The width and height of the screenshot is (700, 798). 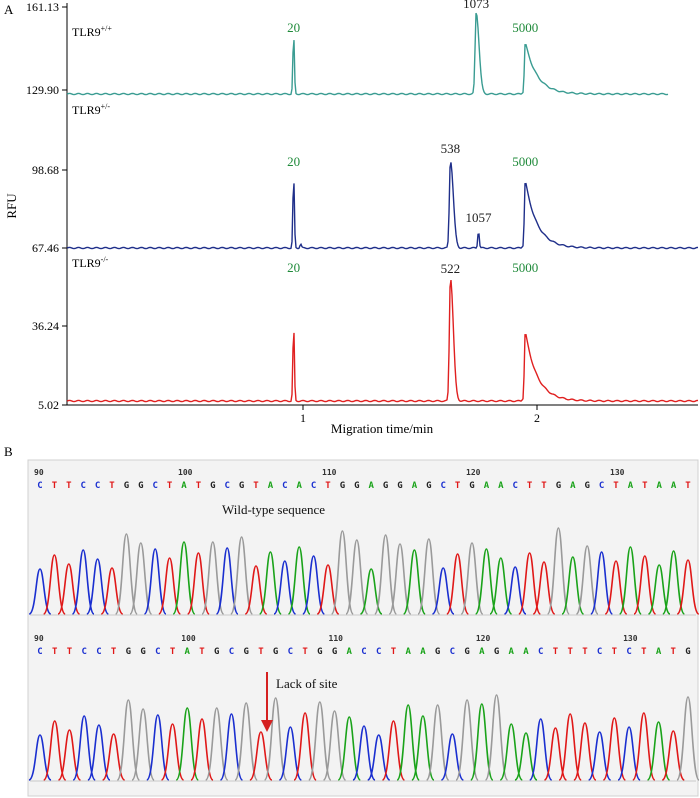 What do you see at coordinates (267, 726) in the screenshot?
I see `arrow-head` at bounding box center [267, 726].